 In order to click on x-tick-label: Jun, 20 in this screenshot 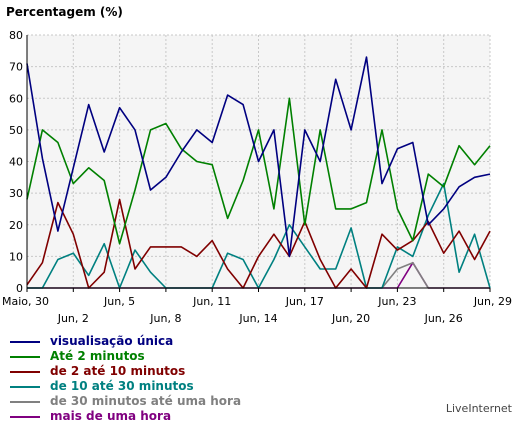, I will do `click(350, 318)`.